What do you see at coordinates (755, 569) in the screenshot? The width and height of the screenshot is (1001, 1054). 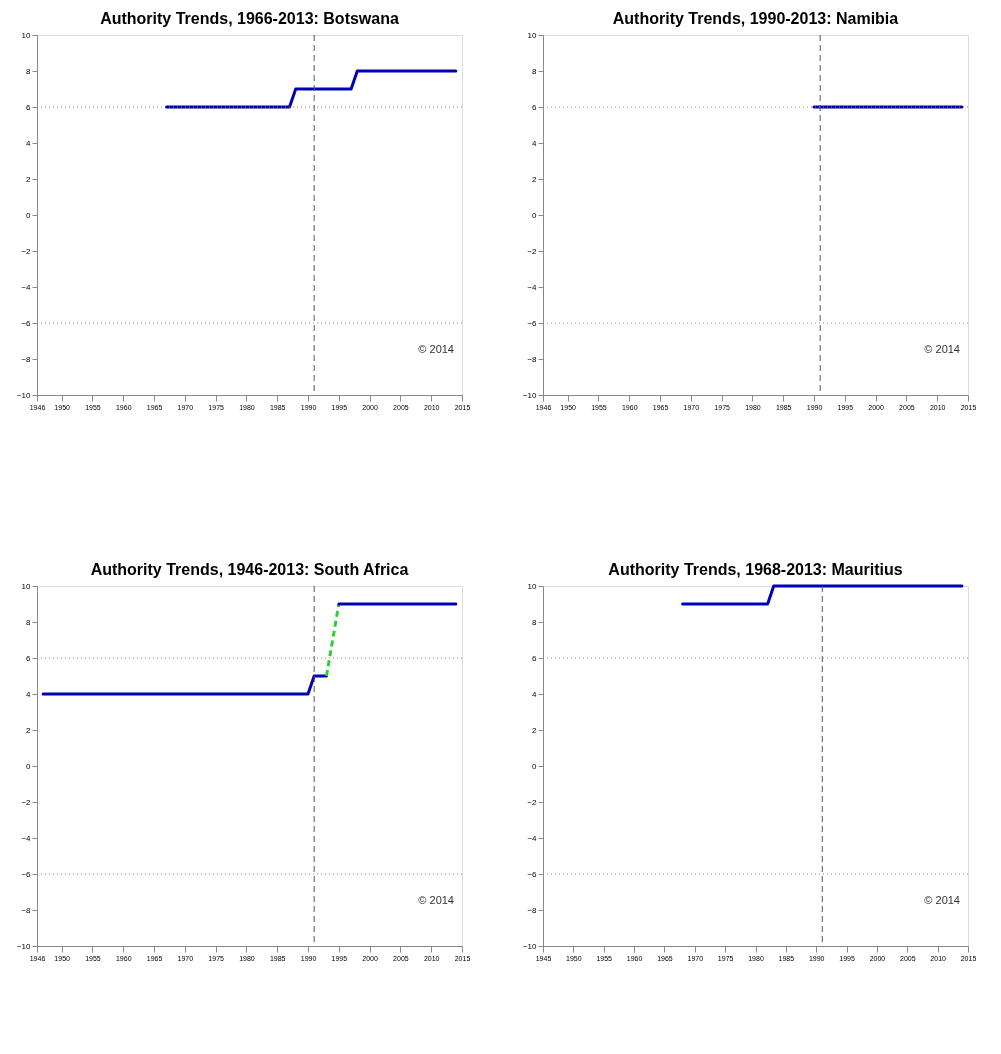 I see `chart-title: Authority Trends, 1968-2013: Mauritius` at bounding box center [755, 569].